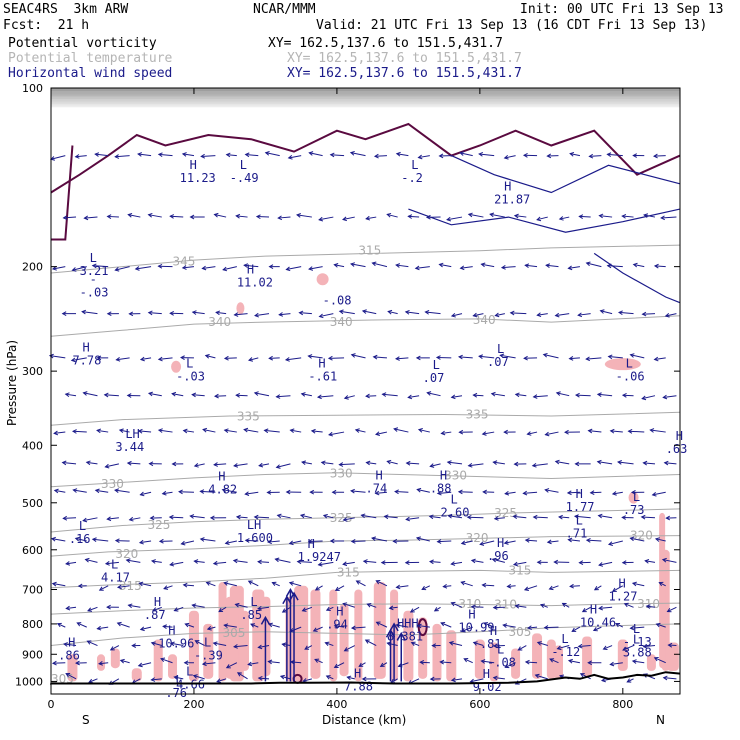  I want to click on theta-label: 310, so click(648, 604).